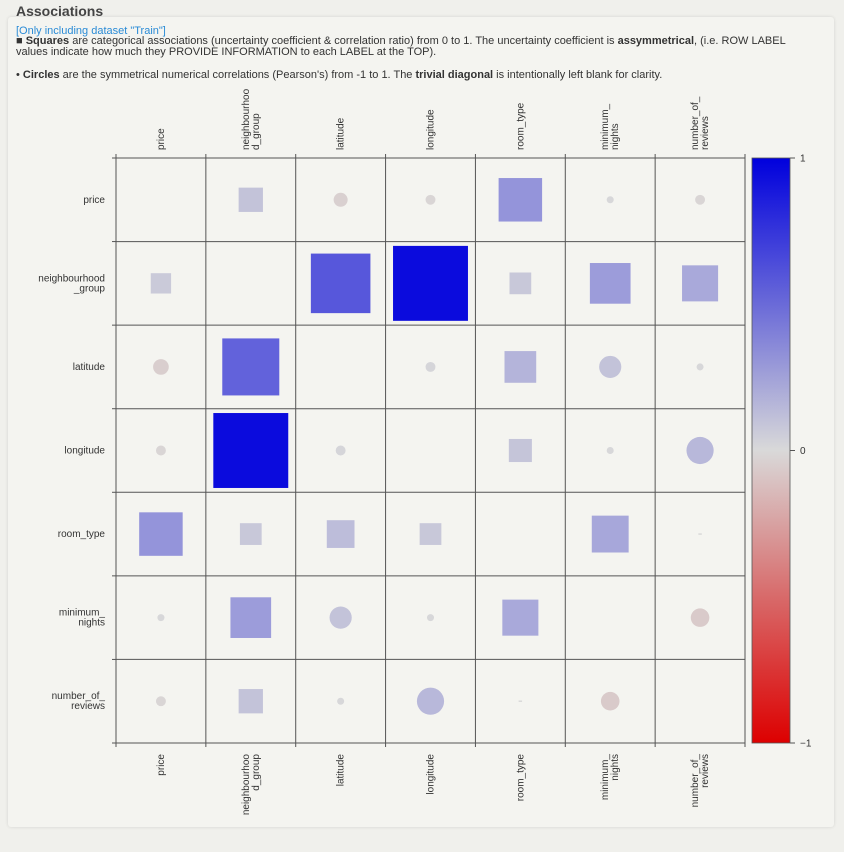  What do you see at coordinates (340, 450) in the screenshot?
I see `correlation-circle-longitude-latitude` at bounding box center [340, 450].